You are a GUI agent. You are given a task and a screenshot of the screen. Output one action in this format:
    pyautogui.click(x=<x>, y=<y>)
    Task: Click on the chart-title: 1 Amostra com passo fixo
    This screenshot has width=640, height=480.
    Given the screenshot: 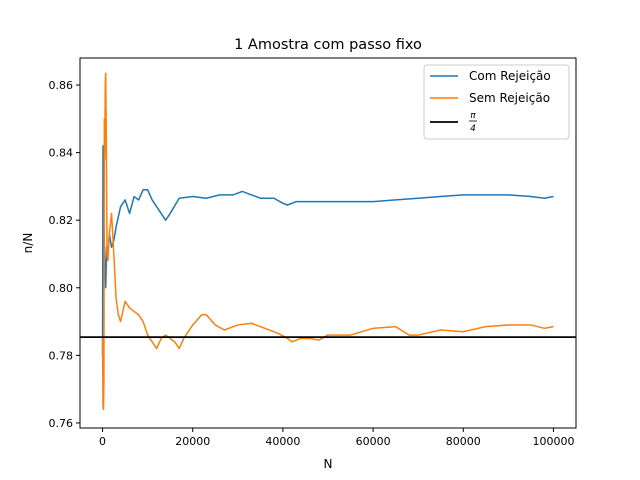 What is the action you would take?
    pyautogui.click(x=328, y=45)
    